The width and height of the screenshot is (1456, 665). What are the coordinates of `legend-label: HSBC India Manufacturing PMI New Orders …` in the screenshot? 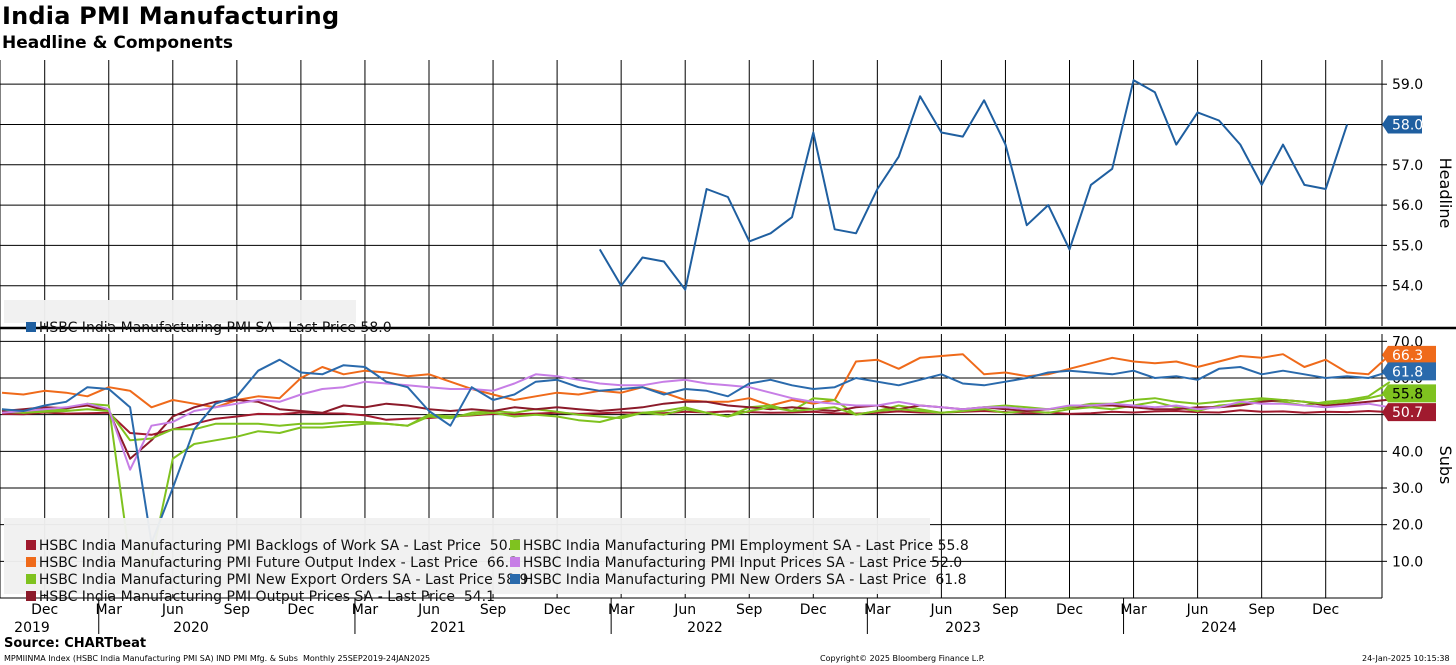 It's located at (744, 580).